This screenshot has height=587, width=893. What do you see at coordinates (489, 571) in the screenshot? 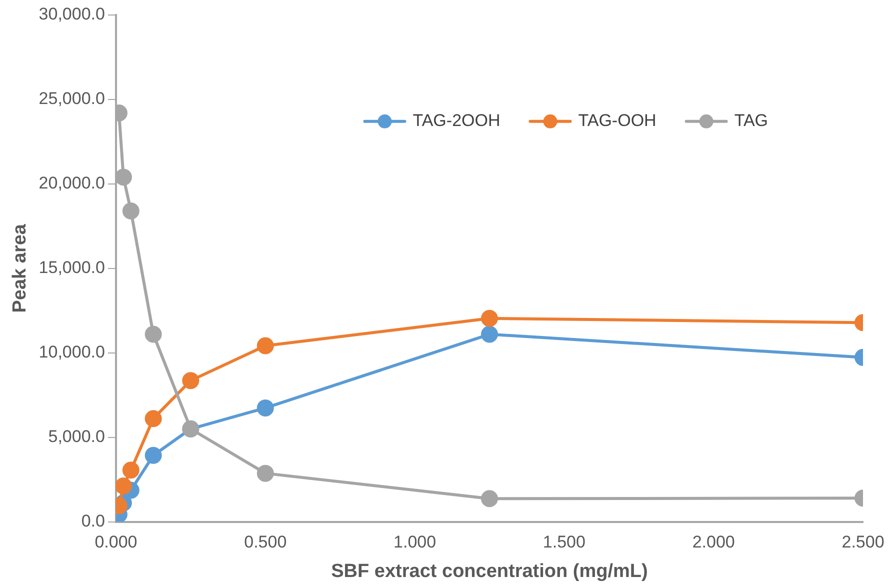
I see `x-axis-title: SBF extract concentration (mg/mL)` at bounding box center [489, 571].